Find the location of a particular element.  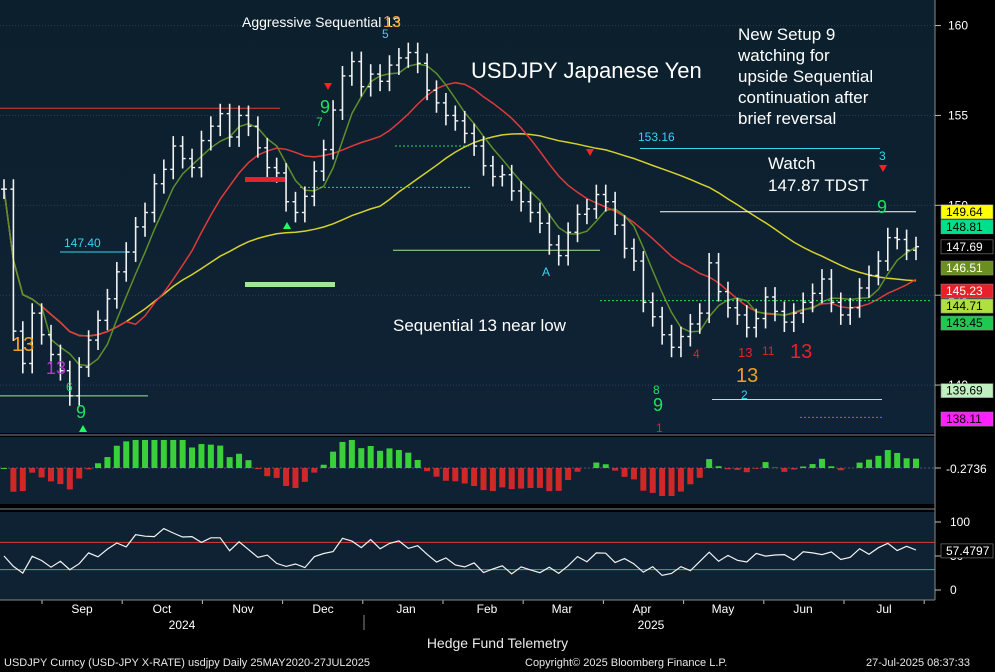

td-count-3: 3 is located at coordinates (882, 156).